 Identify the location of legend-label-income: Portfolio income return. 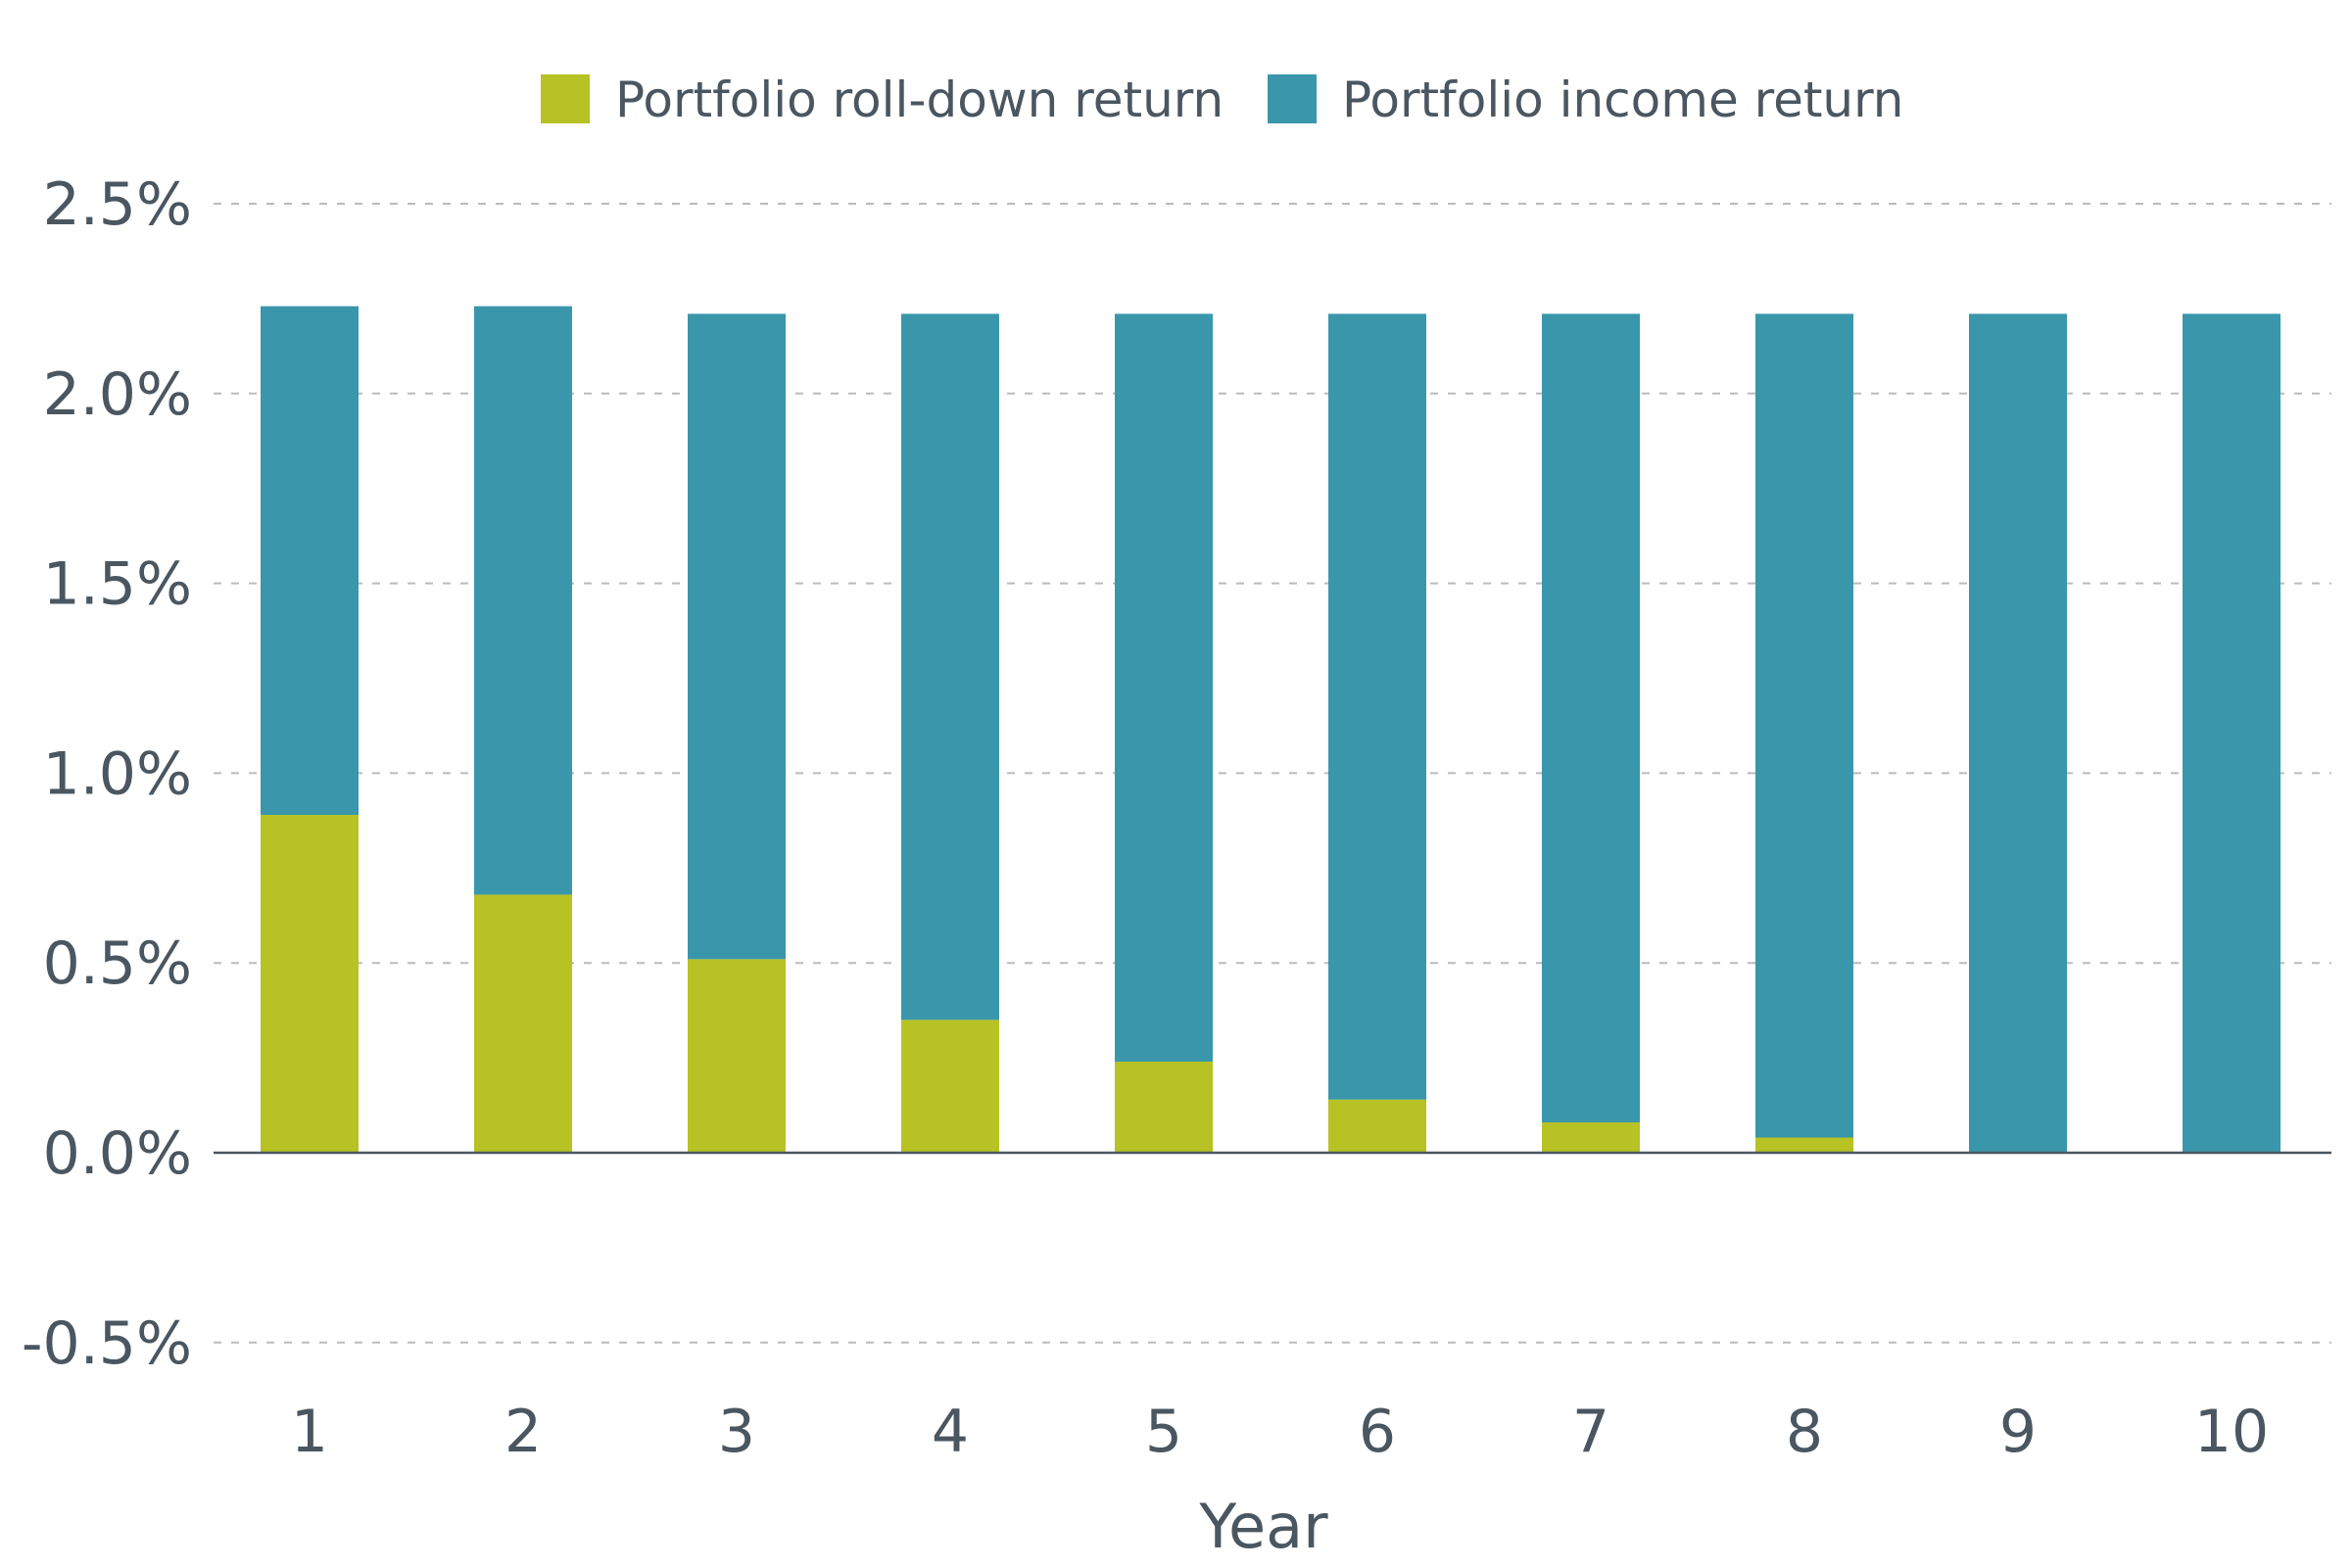
(1623, 99).